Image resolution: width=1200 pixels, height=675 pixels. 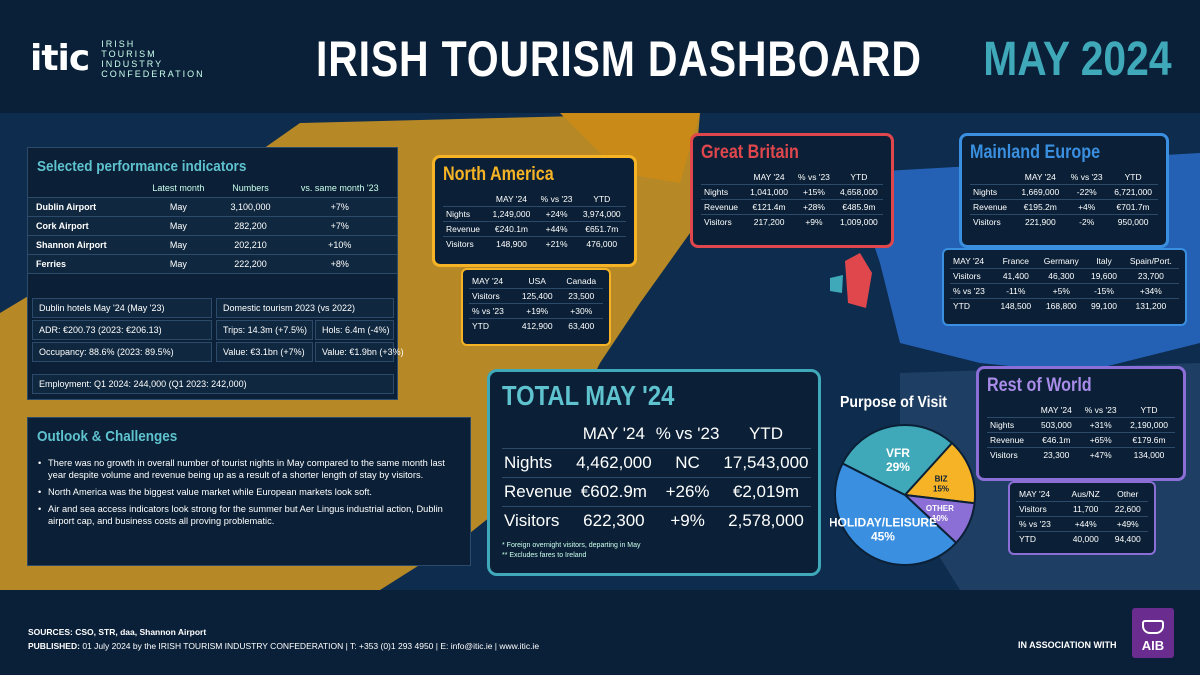 I want to click on table-cell: Dublin Airport, so click(x=83, y=207).